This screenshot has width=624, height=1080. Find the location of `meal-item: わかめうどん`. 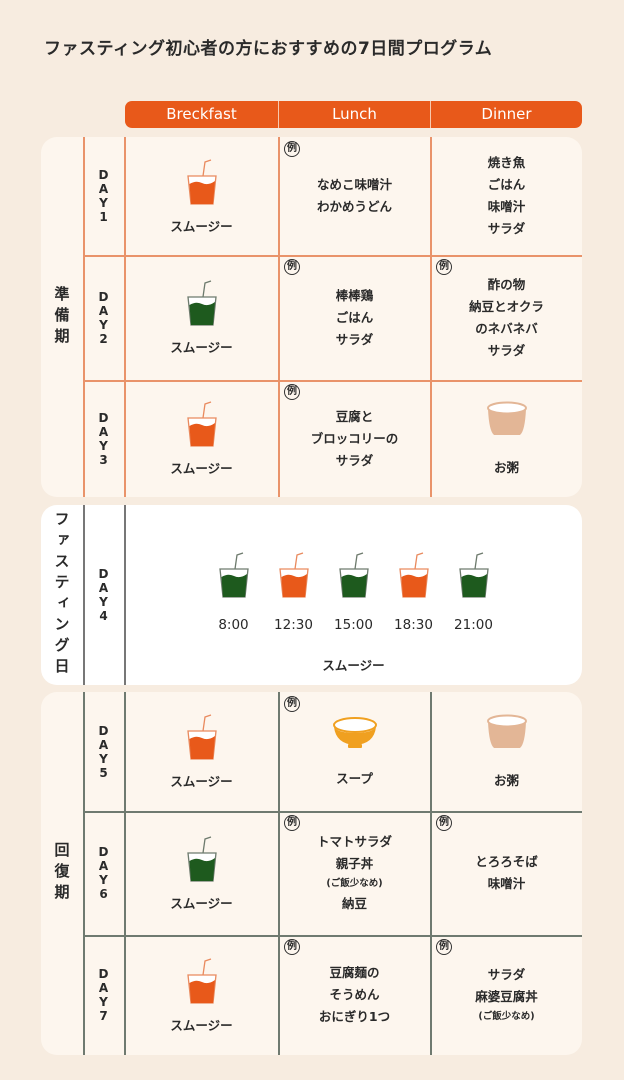

meal-item: わかめうどん is located at coordinates (354, 206).